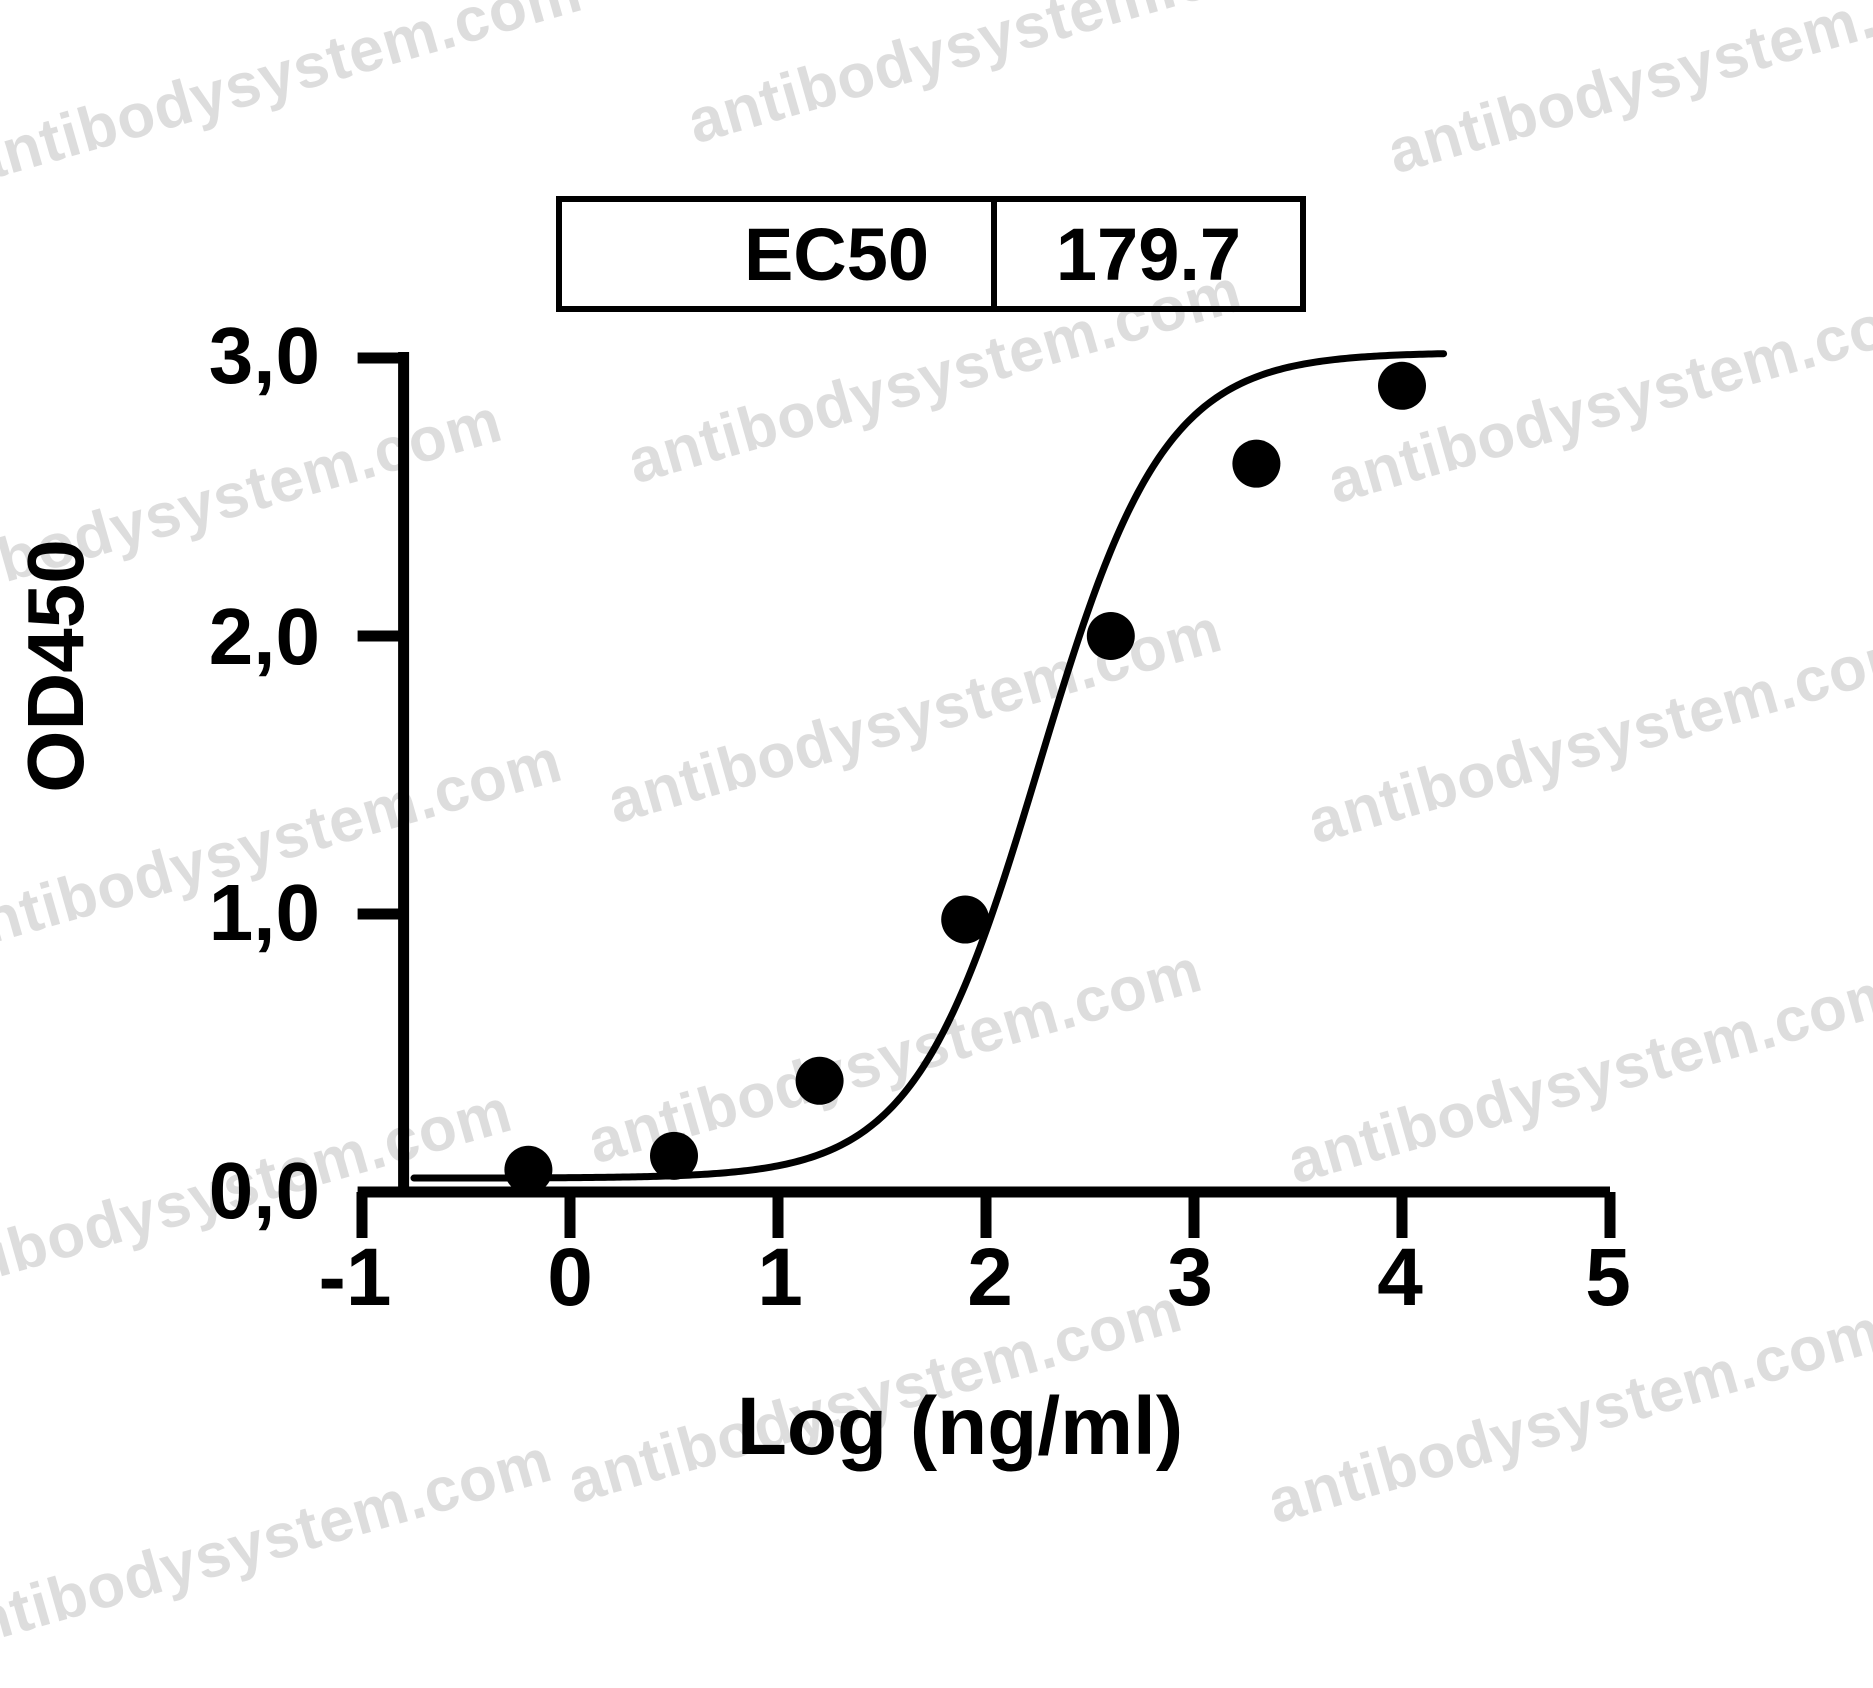 The height and width of the screenshot is (1688, 1873). Describe the element at coordinates (570, 1277) in the screenshot. I see `x-tick-label-0: 0` at that location.